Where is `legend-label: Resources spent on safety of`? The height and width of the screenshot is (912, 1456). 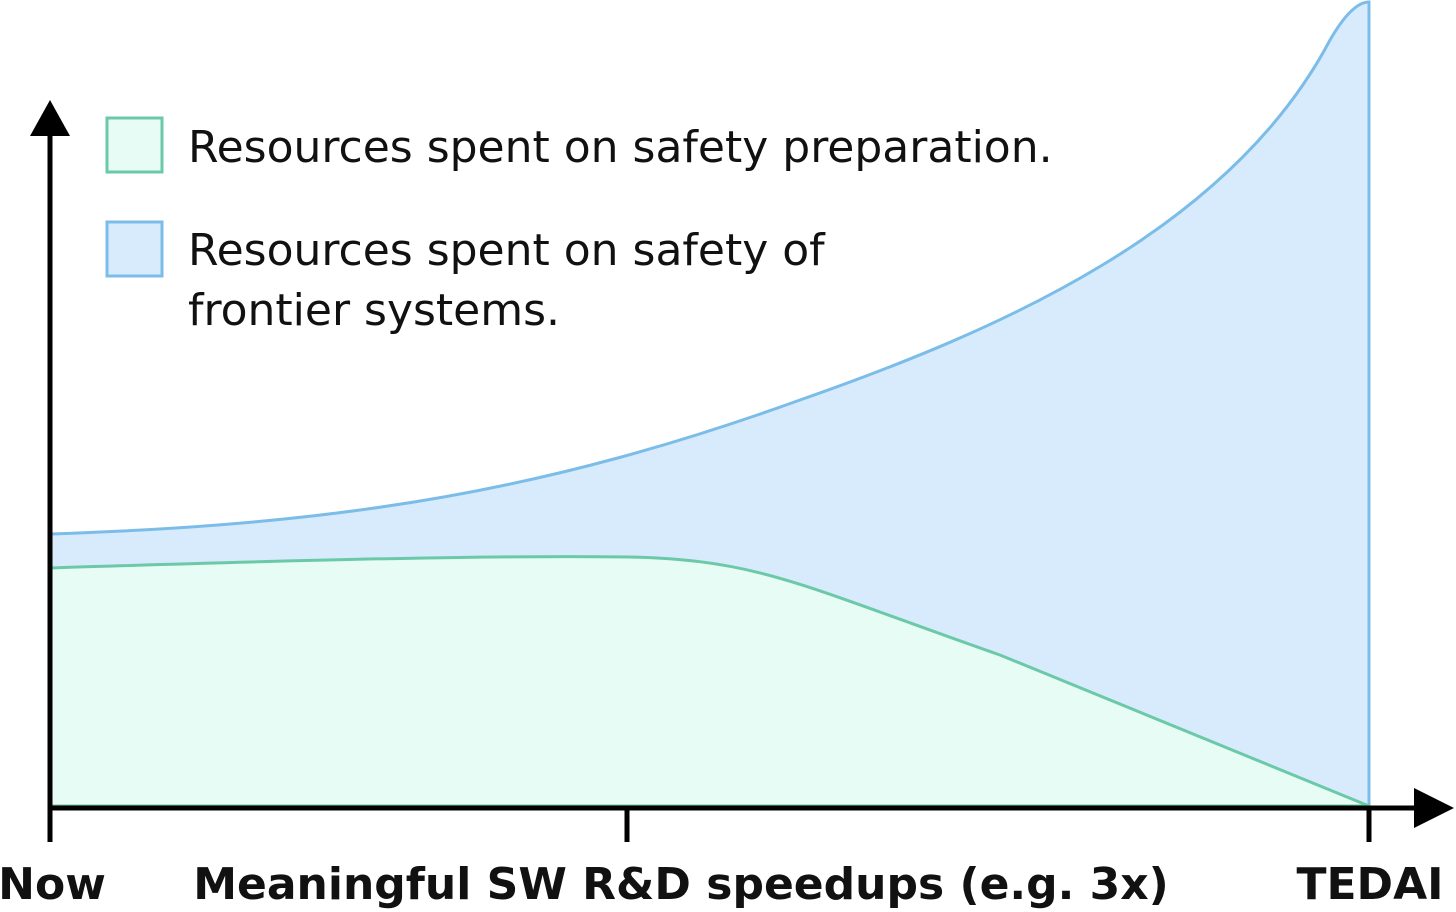 legend-label: Resources spent on safety of is located at coordinates (507, 250).